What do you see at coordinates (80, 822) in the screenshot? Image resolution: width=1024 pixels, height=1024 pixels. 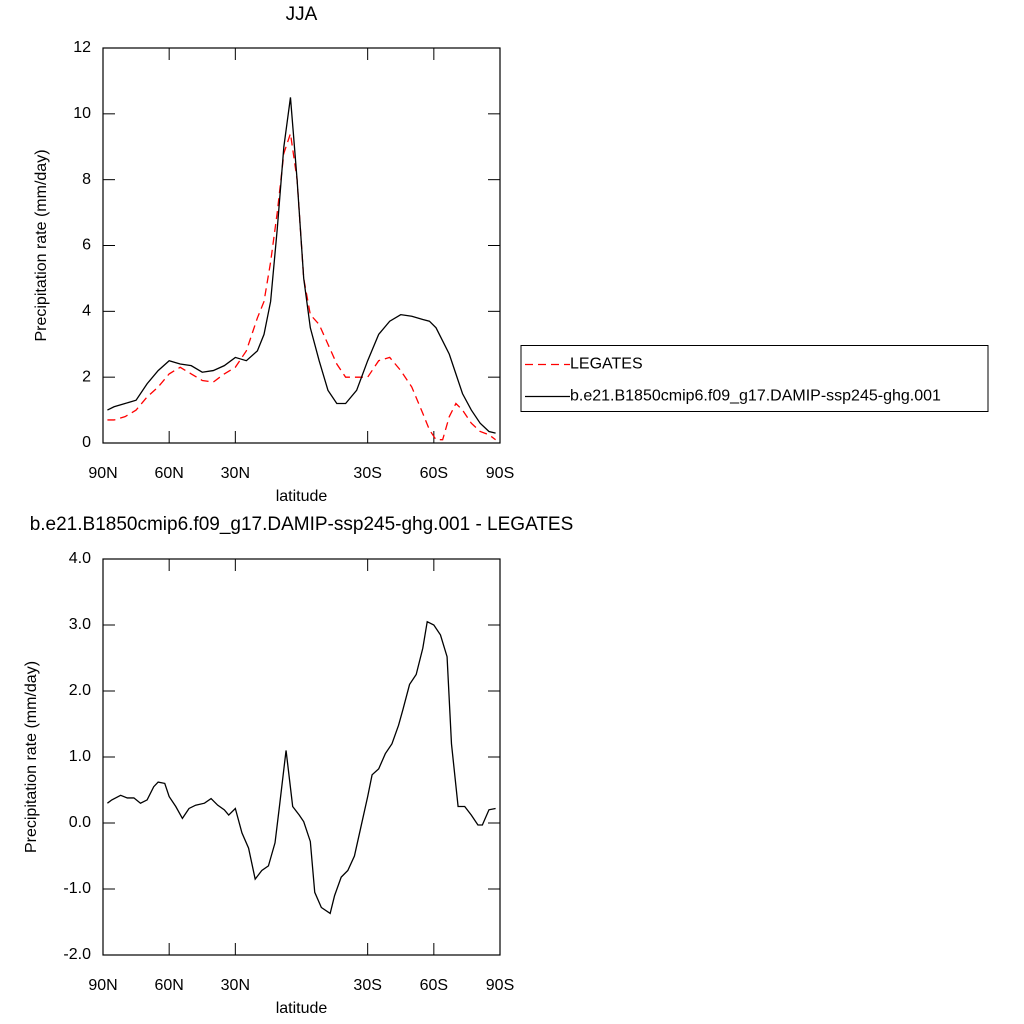 I see `y-tick-label: 0.0` at bounding box center [80, 822].